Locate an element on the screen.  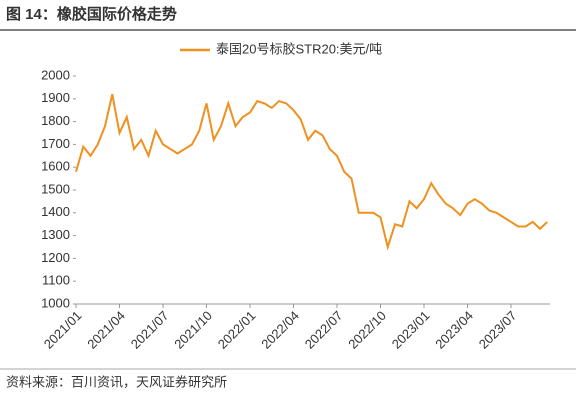
x-tick-label: 2022/04 is located at coordinates (280, 330).